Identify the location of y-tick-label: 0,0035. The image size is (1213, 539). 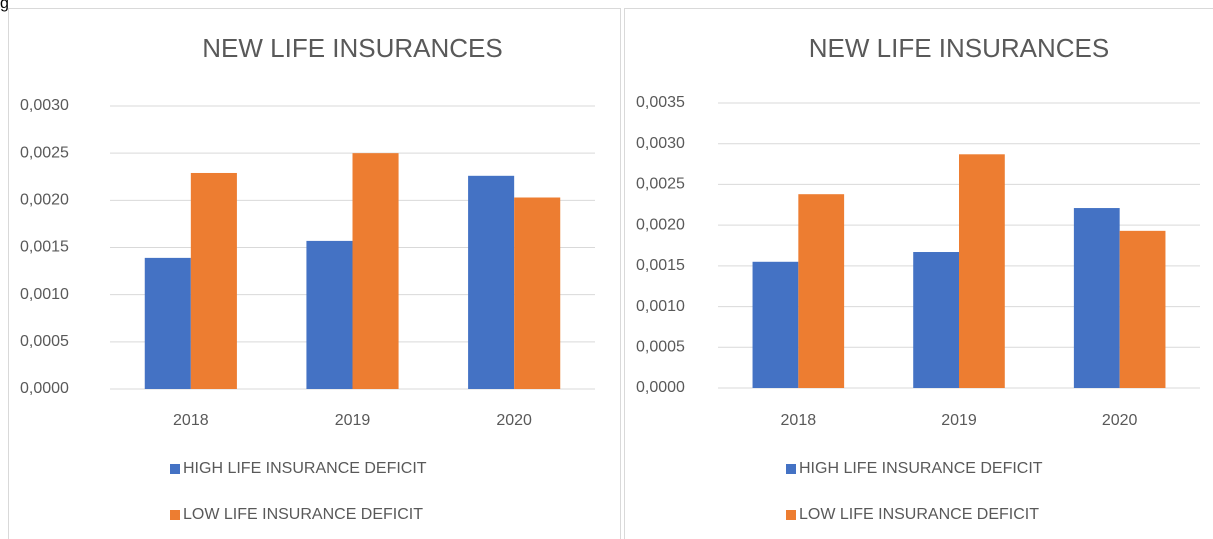
(660, 102).